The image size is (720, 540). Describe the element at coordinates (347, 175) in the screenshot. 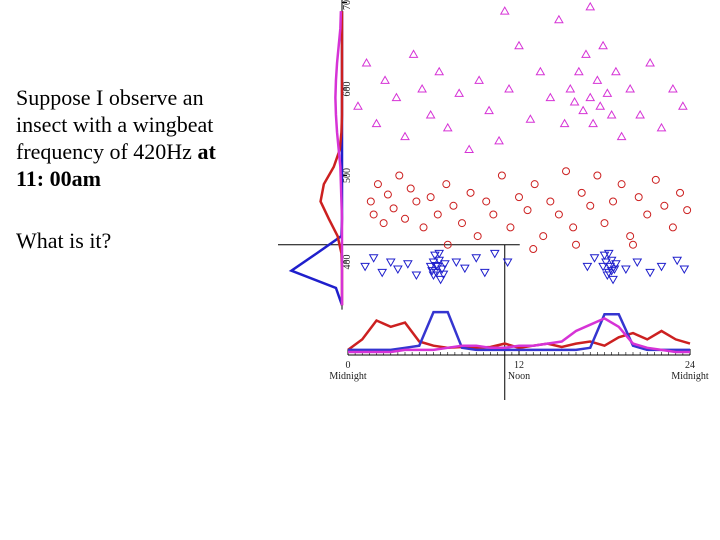

I see `y-tick-label: 500` at that location.